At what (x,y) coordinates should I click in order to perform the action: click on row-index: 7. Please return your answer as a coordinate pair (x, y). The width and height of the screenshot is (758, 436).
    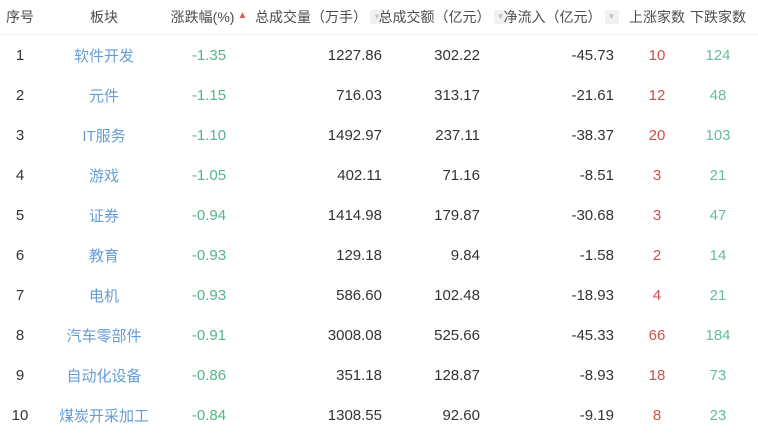
    Looking at the image, I should click on (20, 295).